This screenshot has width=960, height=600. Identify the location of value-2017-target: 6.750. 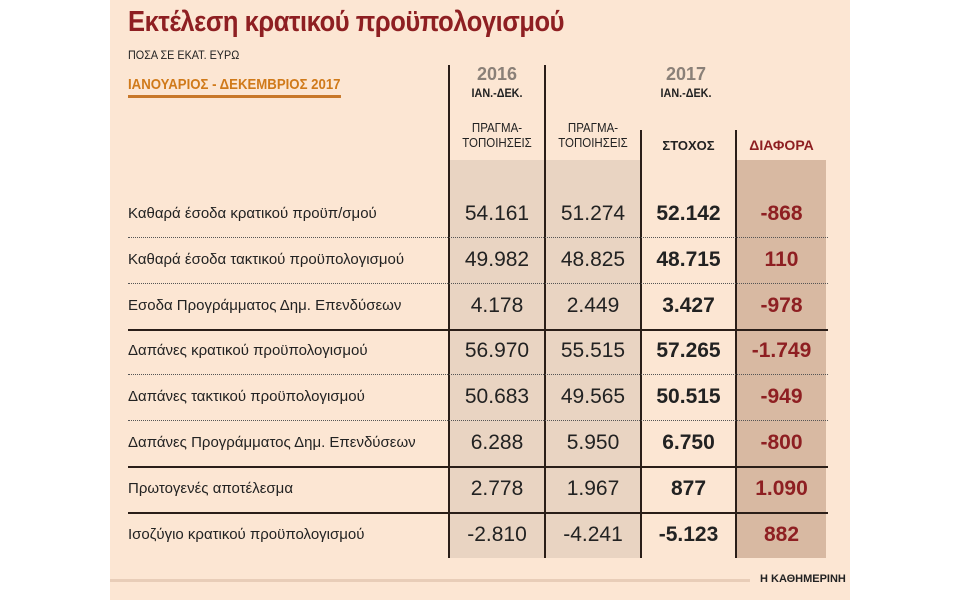
(688, 442).